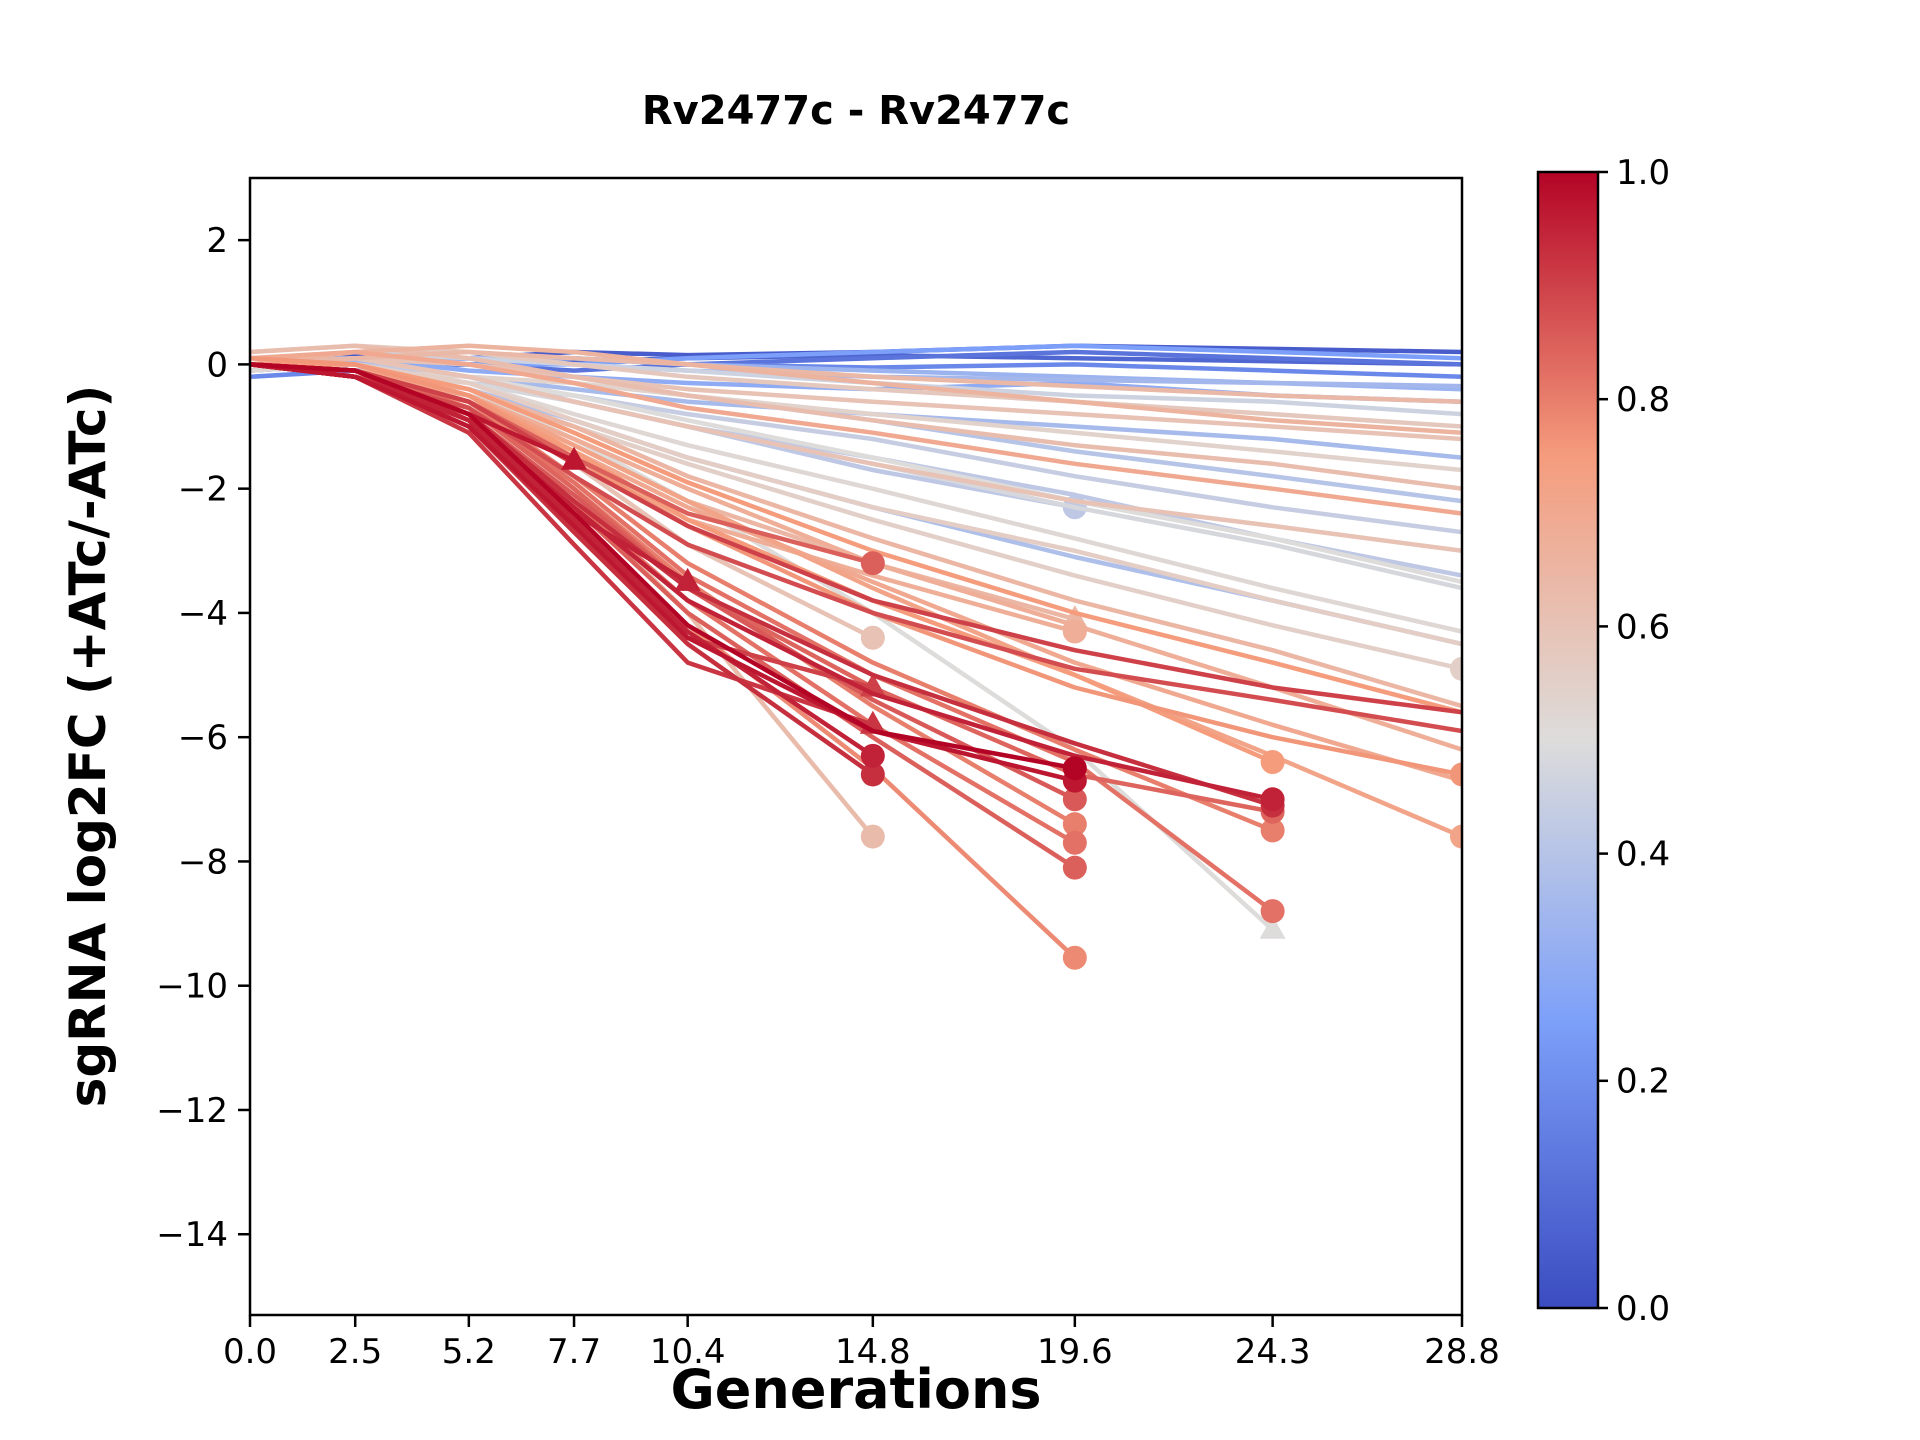 This screenshot has height=1440, width=1920. What do you see at coordinates (873, 1352) in the screenshot?
I see `x-tick-label: 14.8` at bounding box center [873, 1352].